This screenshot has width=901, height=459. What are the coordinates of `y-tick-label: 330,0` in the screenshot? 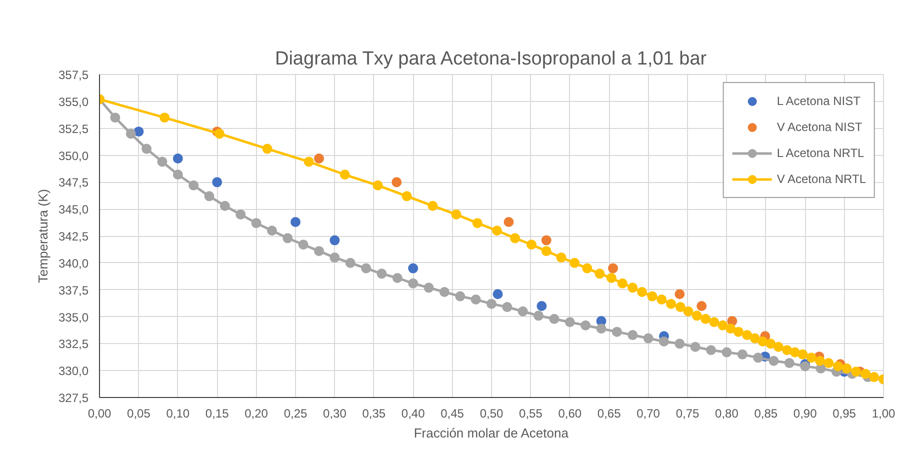 It's located at (73, 371).